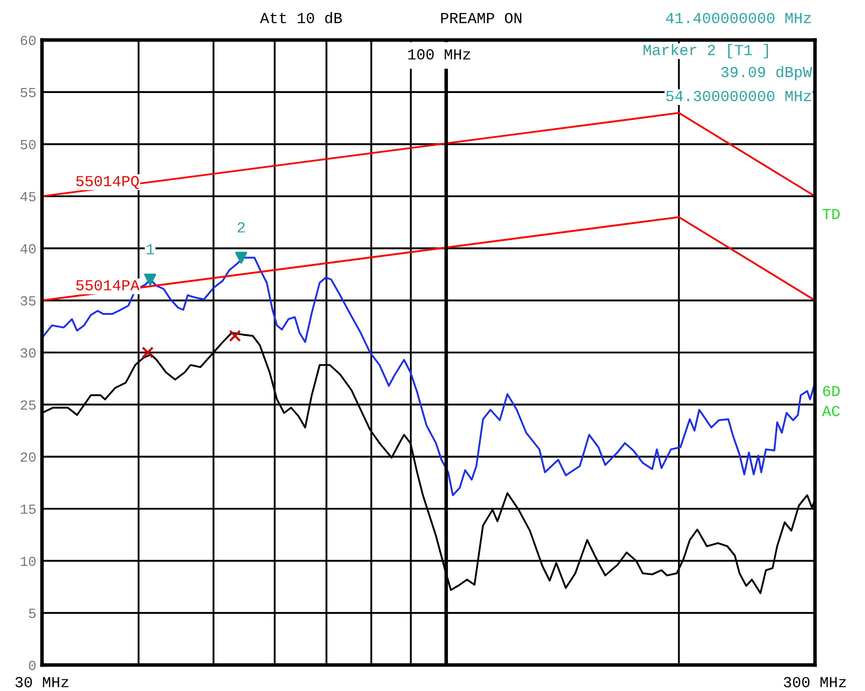  I want to click on series-label: 55014PA, so click(108, 285).